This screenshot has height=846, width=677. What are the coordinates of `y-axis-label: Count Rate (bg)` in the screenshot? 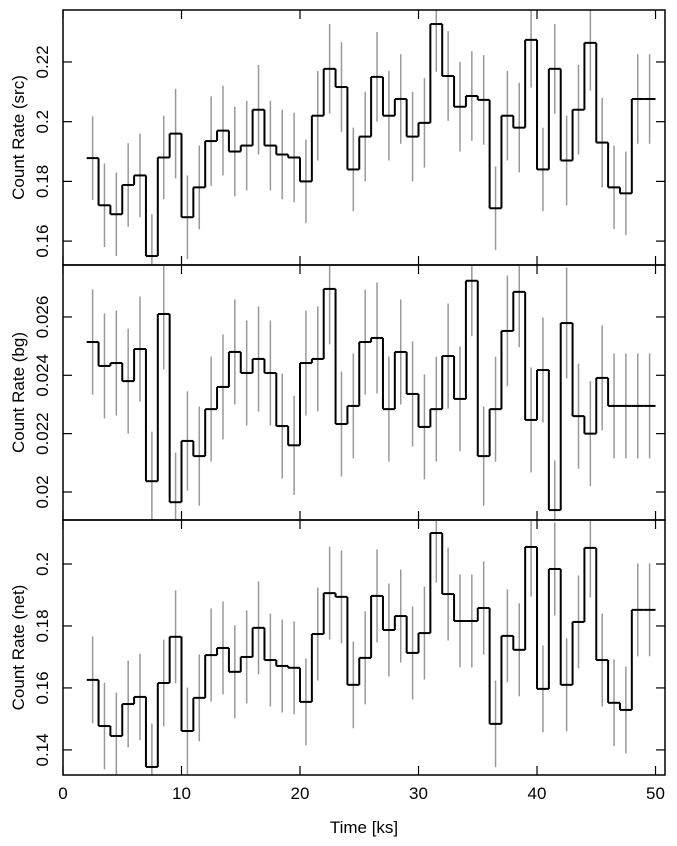 It's located at (18, 392).